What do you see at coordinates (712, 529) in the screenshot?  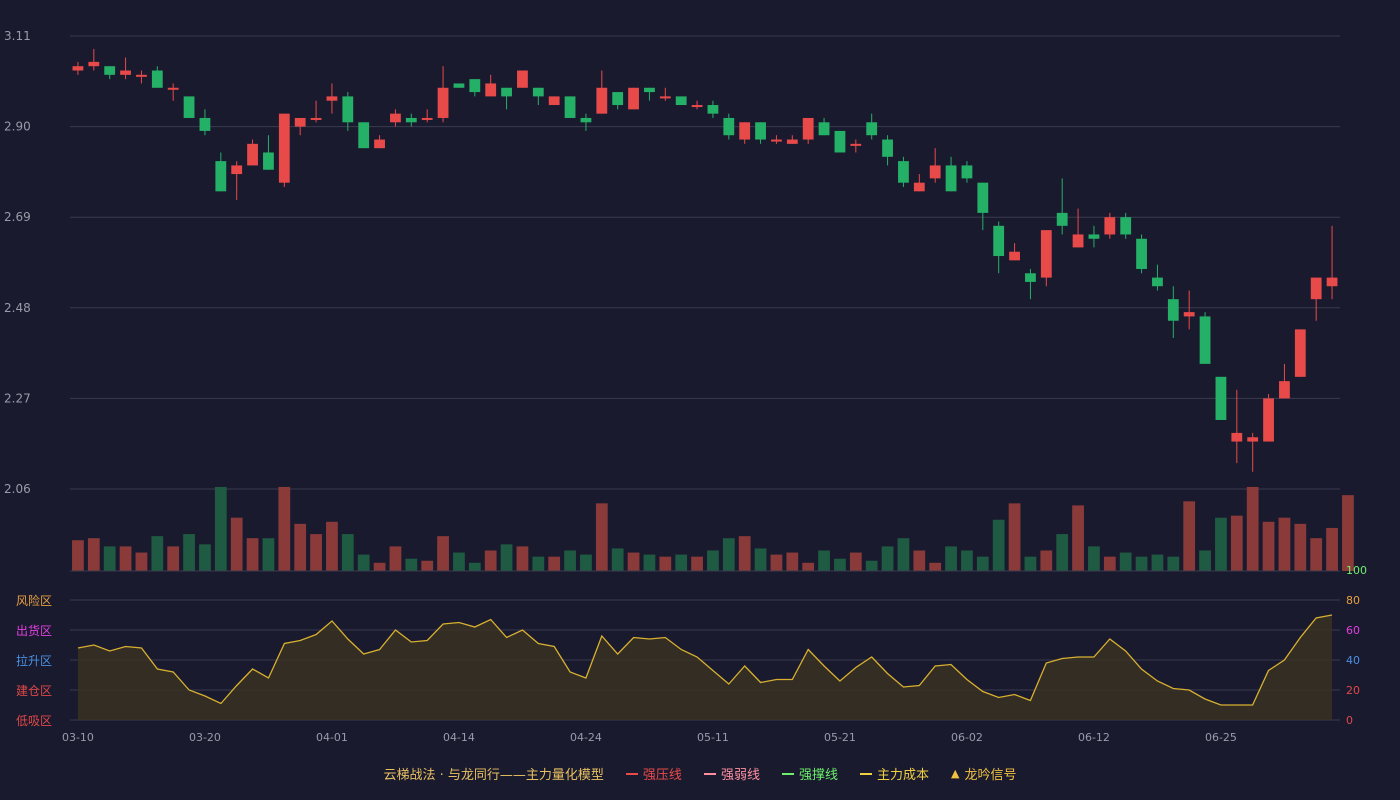 I see `volume-series` at bounding box center [712, 529].